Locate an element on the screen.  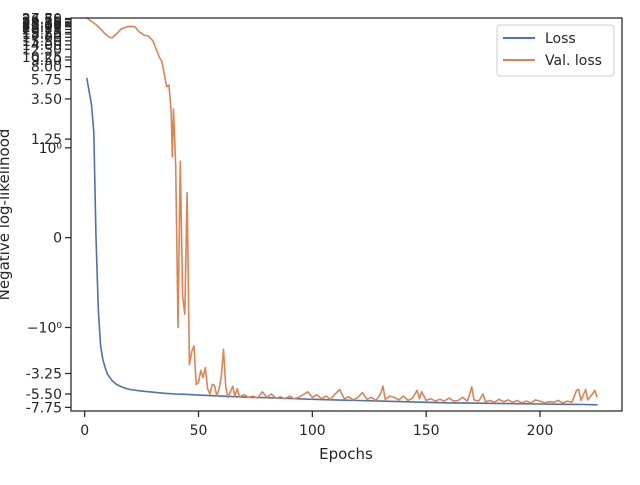
y-tick-label-19-25: 19.25 is located at coordinates (42, 33).